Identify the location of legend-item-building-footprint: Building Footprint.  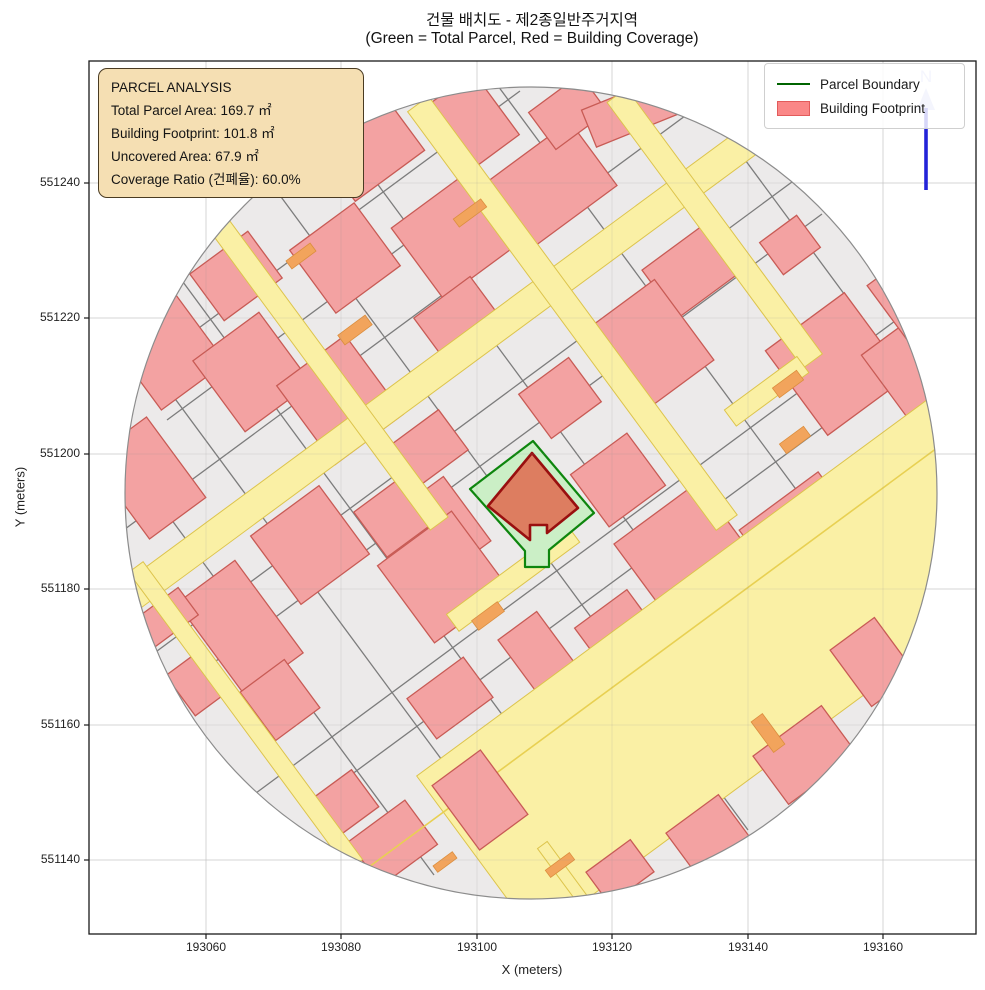
(865, 108).